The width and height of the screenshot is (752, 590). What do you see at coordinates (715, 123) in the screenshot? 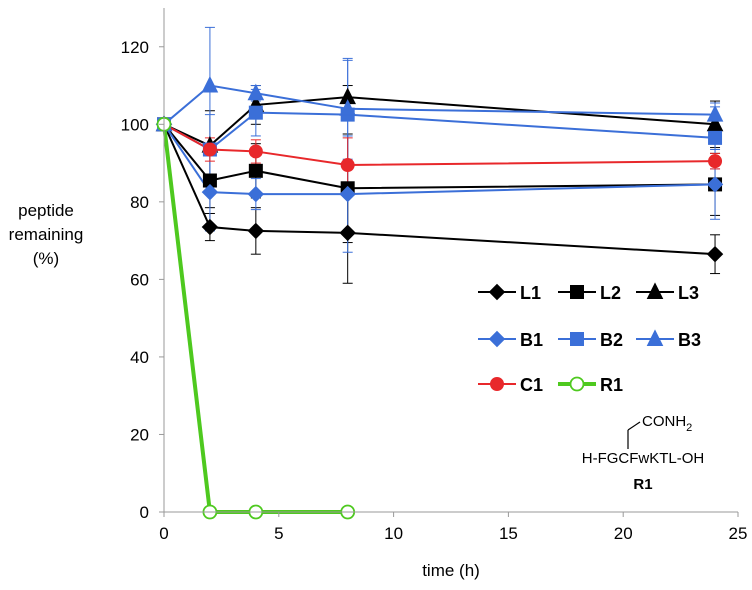
I see `l3-point` at bounding box center [715, 123].